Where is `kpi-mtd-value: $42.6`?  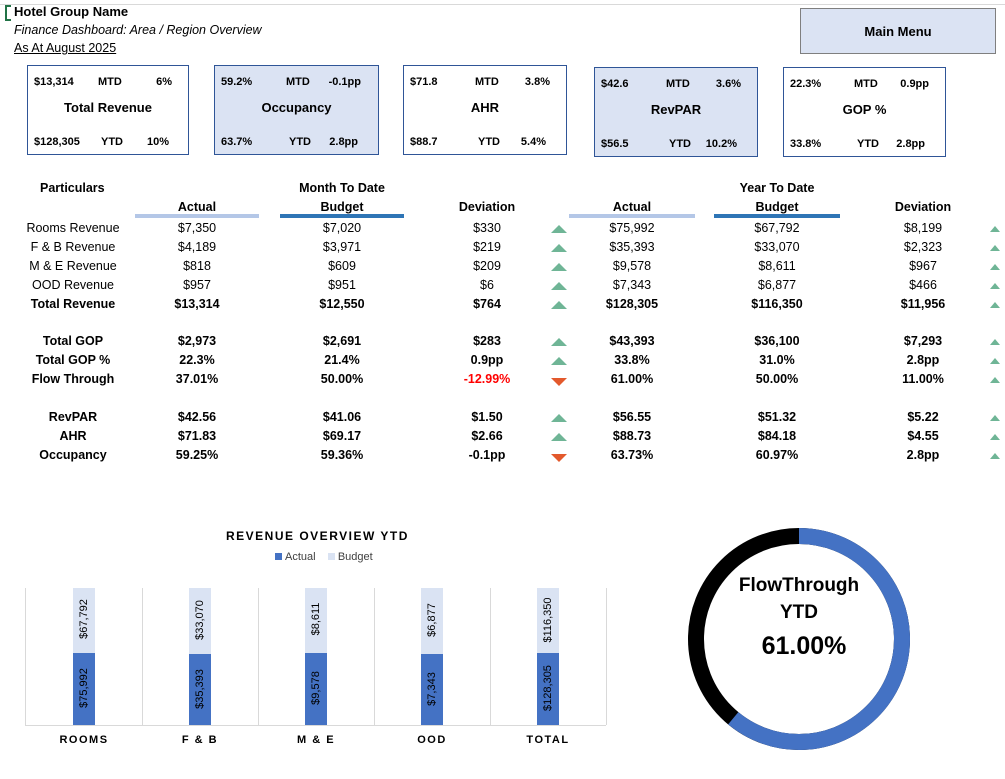 kpi-mtd-value: $42.6 is located at coordinates (615, 84).